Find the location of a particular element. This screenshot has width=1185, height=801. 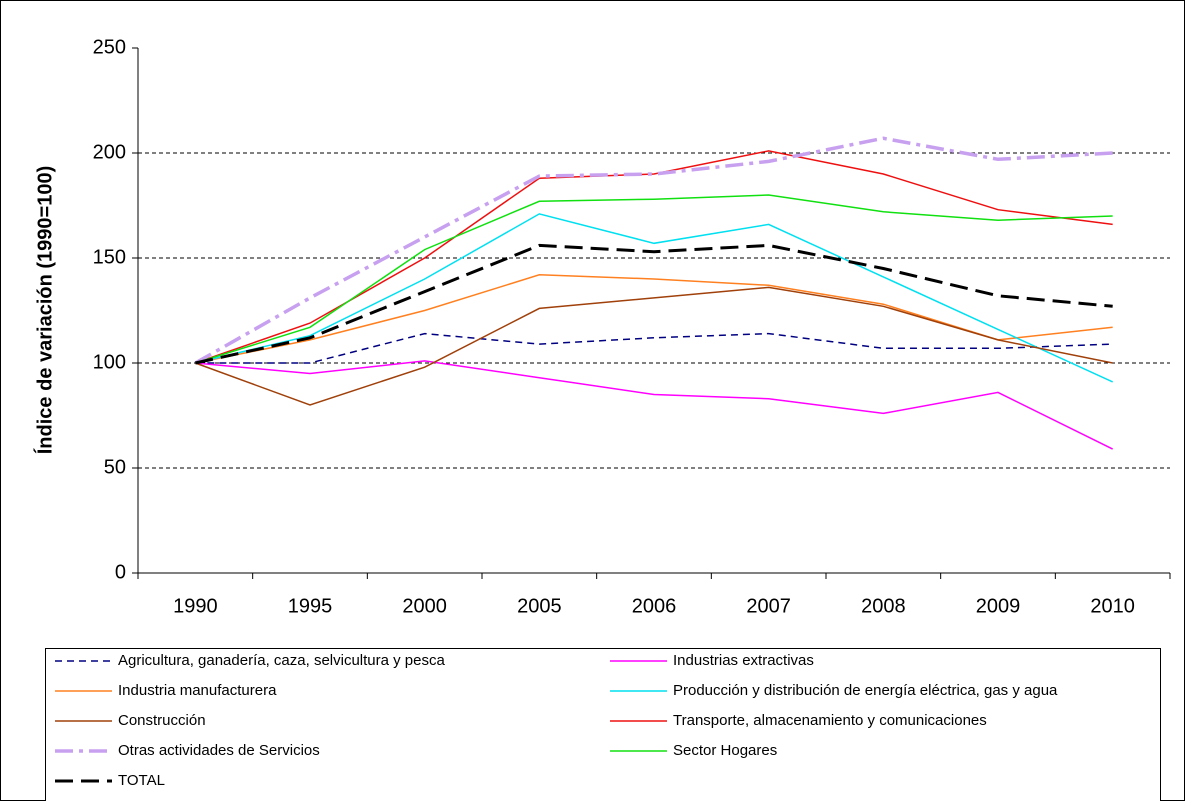

legend-label: TOTAL is located at coordinates (141, 780).